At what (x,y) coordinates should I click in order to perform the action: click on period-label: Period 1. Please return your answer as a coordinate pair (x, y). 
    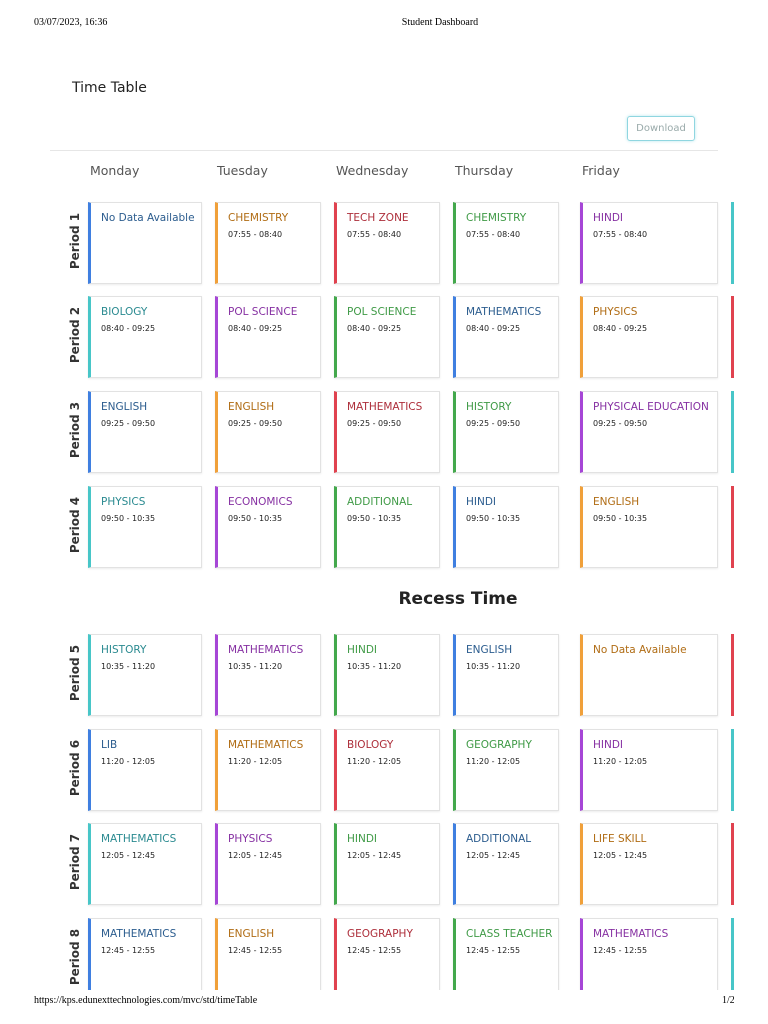
    Looking at the image, I should click on (75, 241).